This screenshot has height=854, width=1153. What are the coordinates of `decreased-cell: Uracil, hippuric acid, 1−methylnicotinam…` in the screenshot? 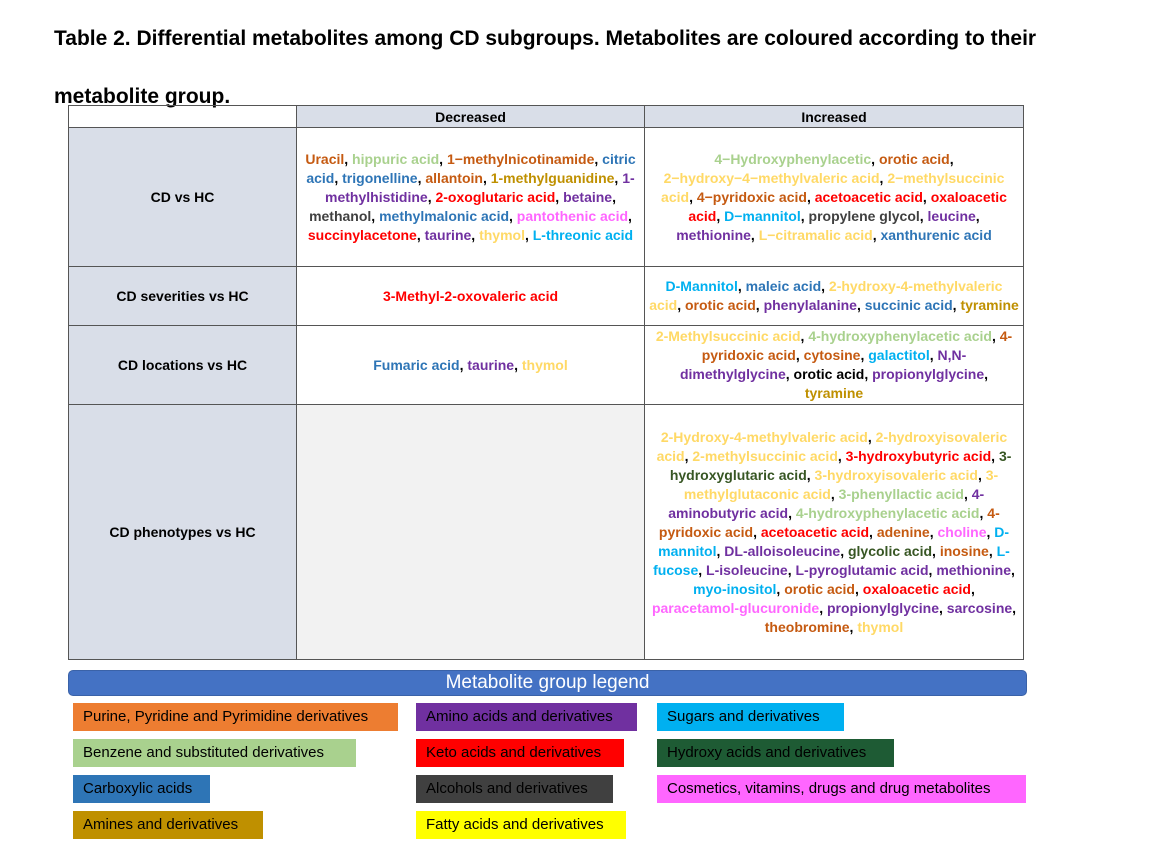 It's located at (470, 197).